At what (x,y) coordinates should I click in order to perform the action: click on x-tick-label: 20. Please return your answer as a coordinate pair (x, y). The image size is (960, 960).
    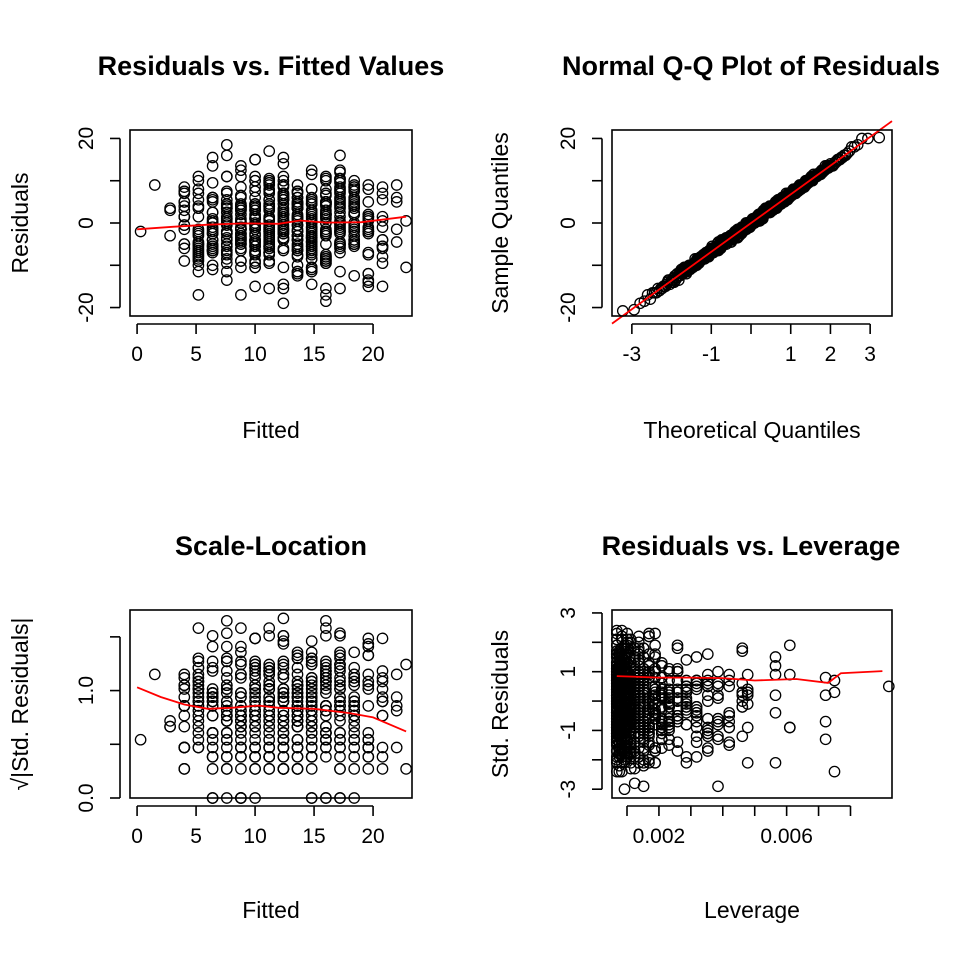
    Looking at the image, I should click on (372, 354).